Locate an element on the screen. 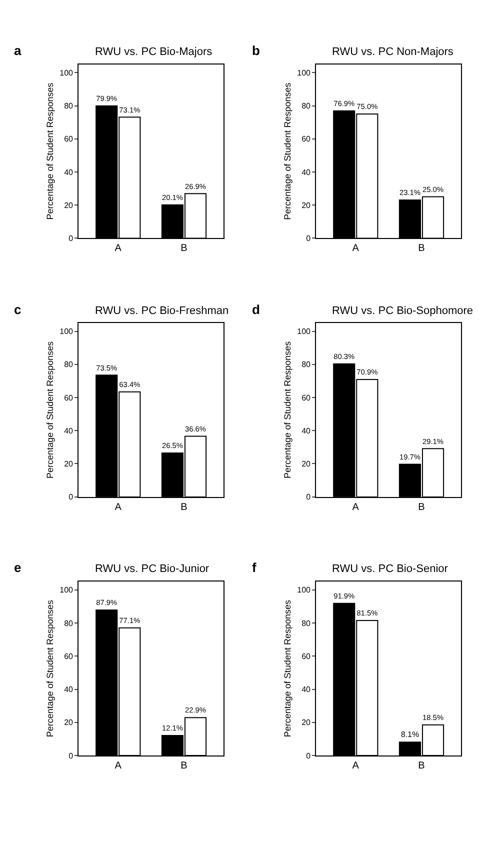 Image resolution: width=485 pixels, height=863 pixels. data-label: 77.1% is located at coordinates (130, 620).